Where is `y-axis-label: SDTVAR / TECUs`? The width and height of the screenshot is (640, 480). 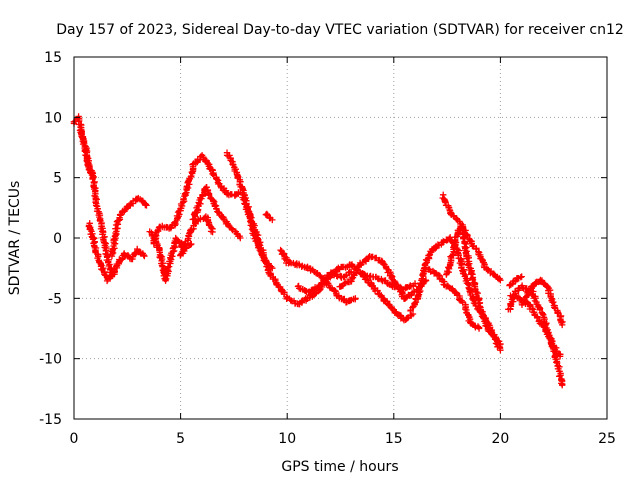
y-axis-label: SDTVAR / TECUs is located at coordinates (15, 238).